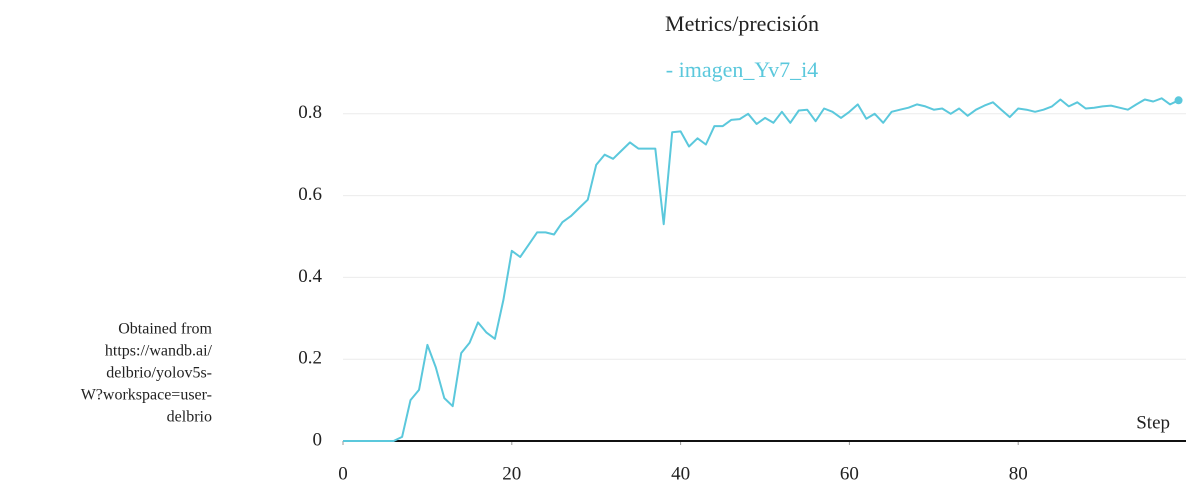  Describe the element at coordinates (1018, 473) in the screenshot. I see `x-tick-label: 80` at that location.